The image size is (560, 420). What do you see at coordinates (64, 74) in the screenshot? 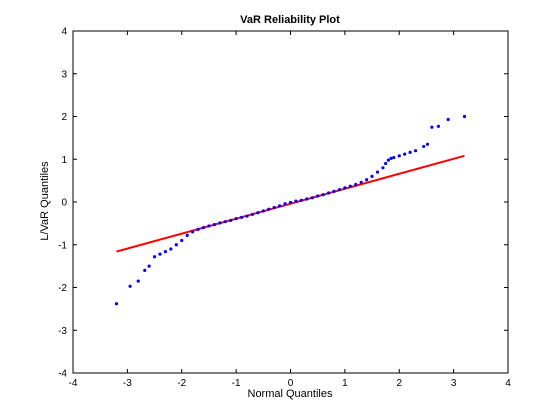
I see `y-tick-label: 3` at bounding box center [64, 74].